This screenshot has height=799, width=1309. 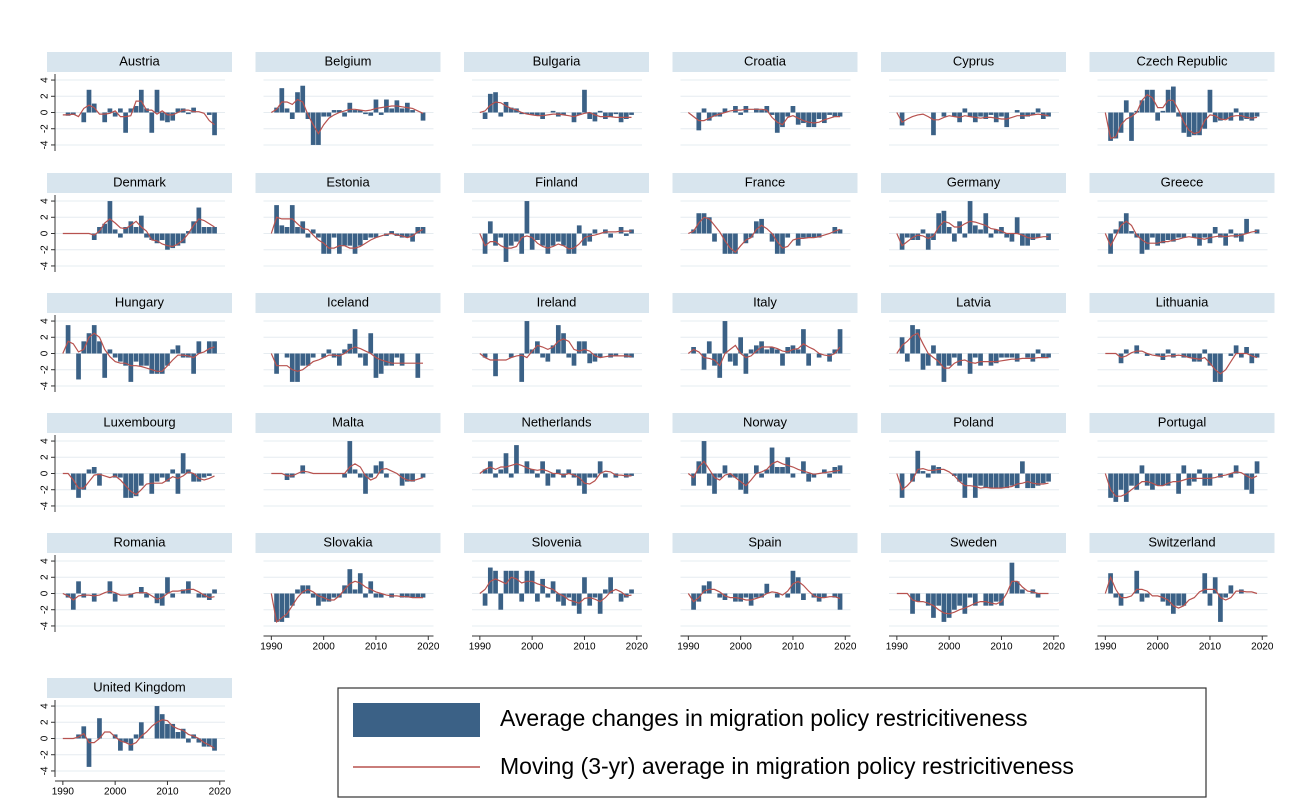 I want to click on panel-title: Bulgaria, so click(x=557, y=60).